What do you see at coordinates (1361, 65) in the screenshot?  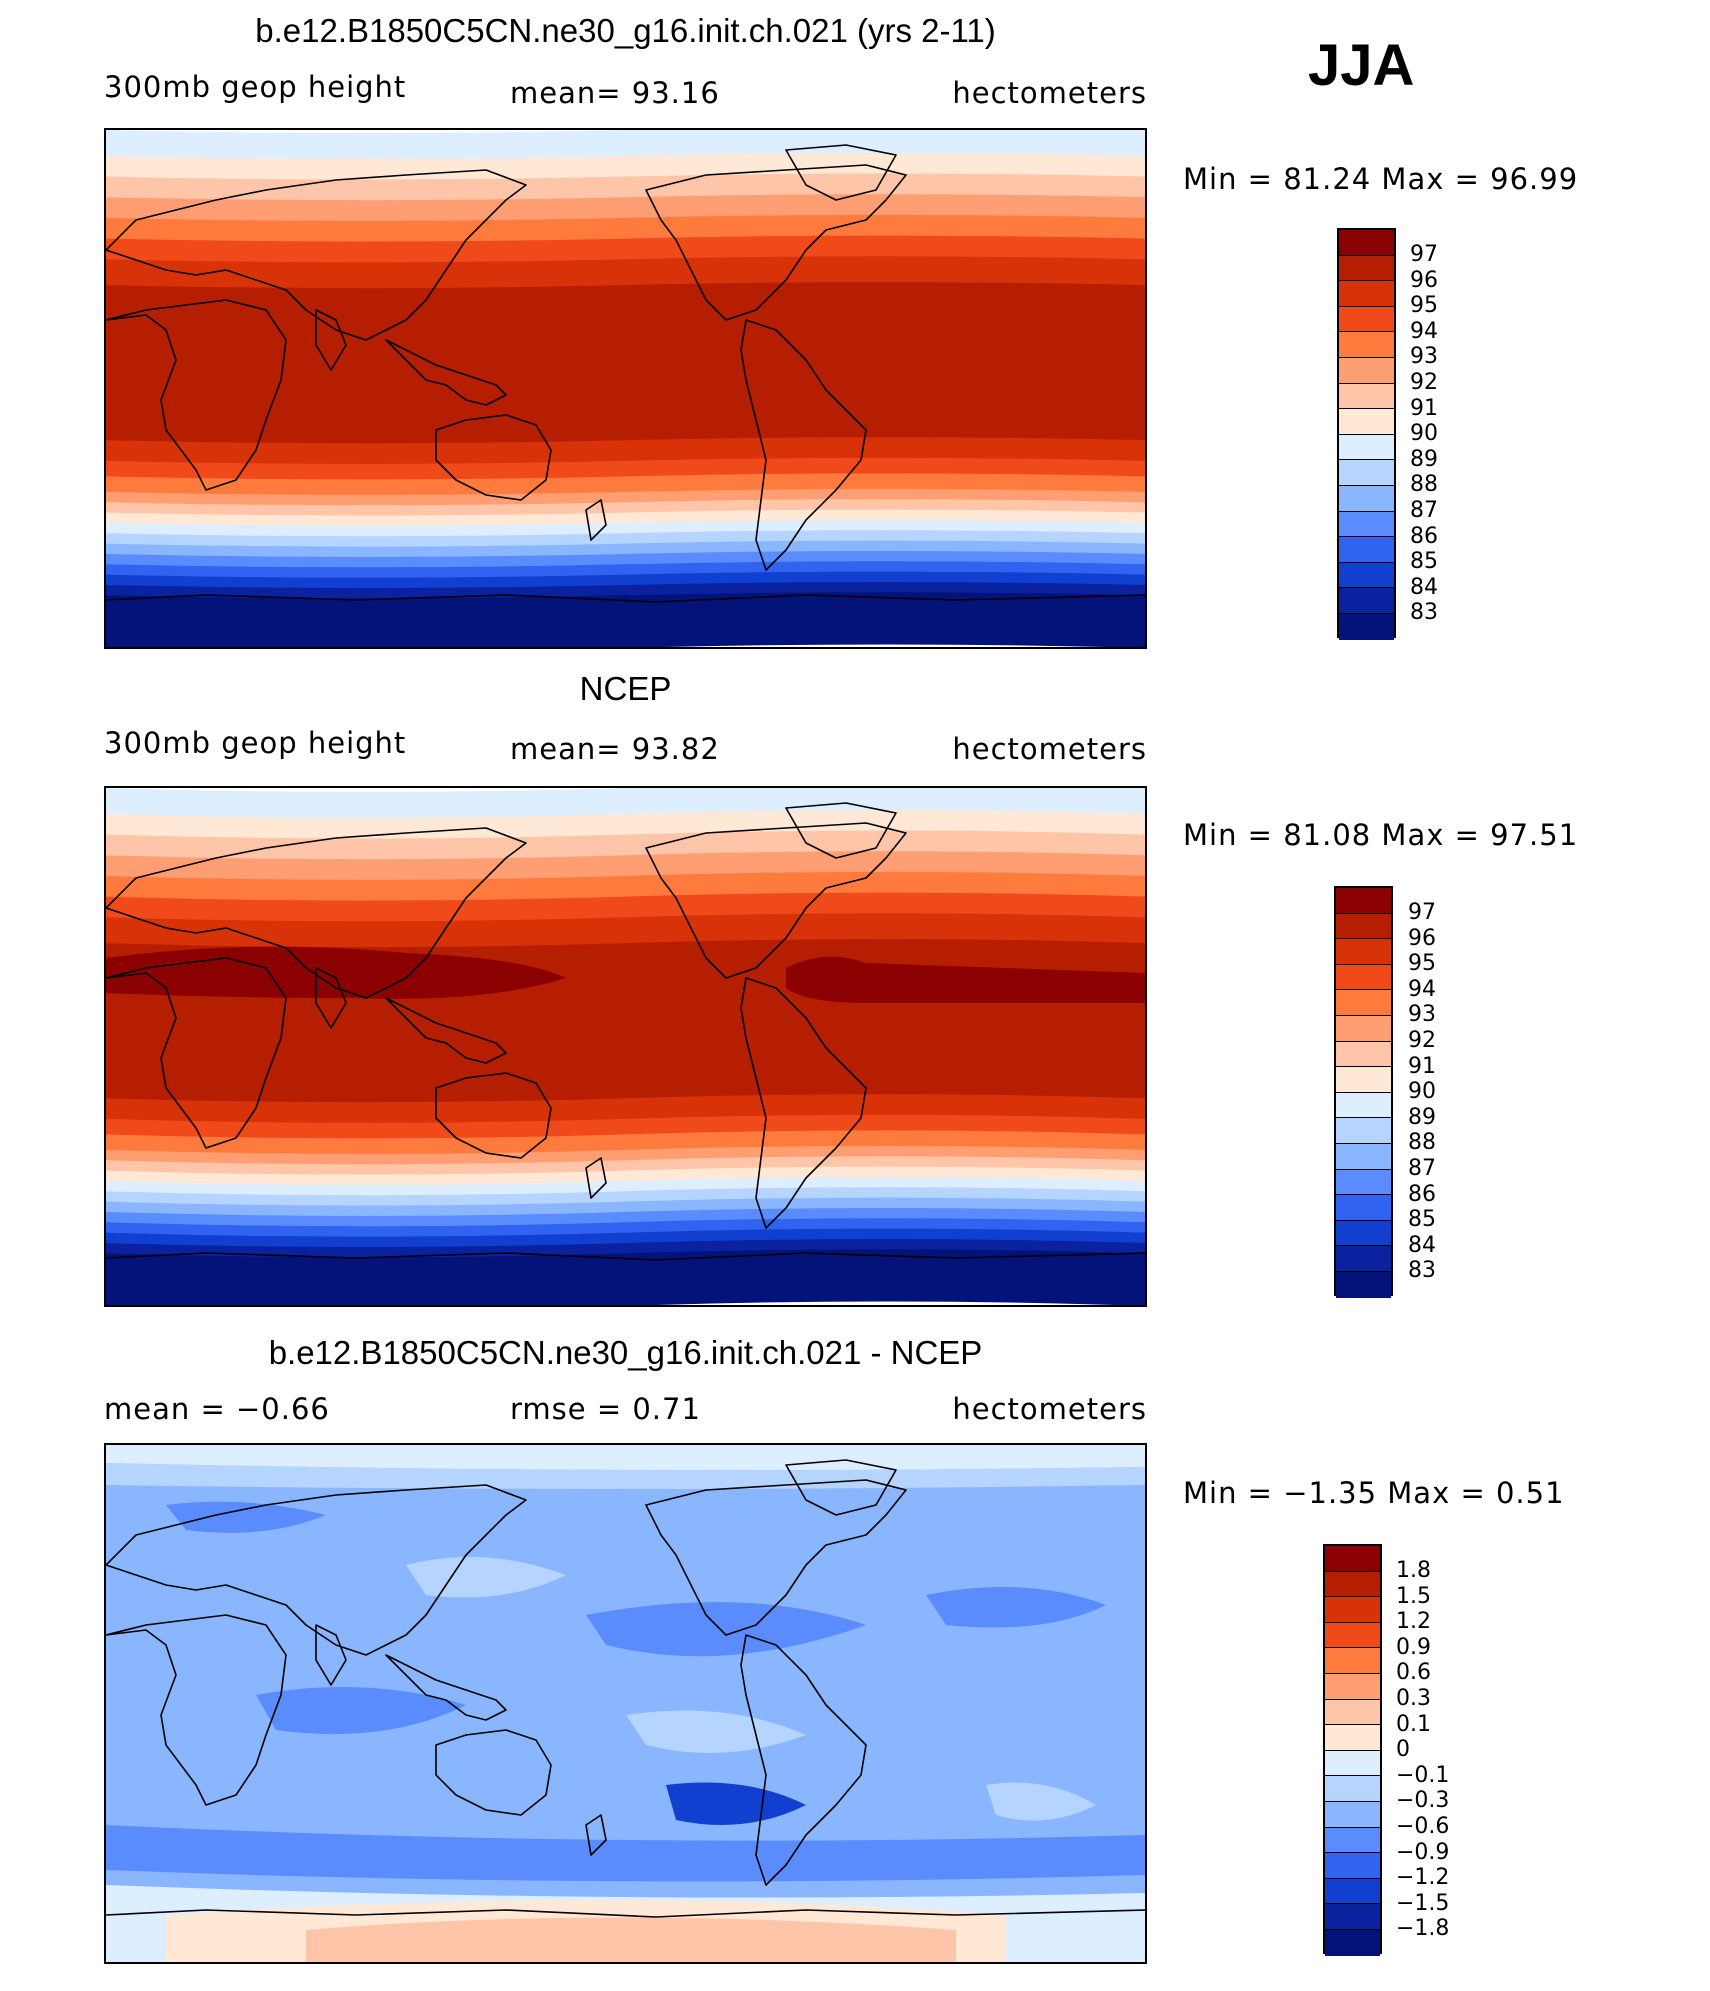 I see `season-label: JJA` at bounding box center [1361, 65].